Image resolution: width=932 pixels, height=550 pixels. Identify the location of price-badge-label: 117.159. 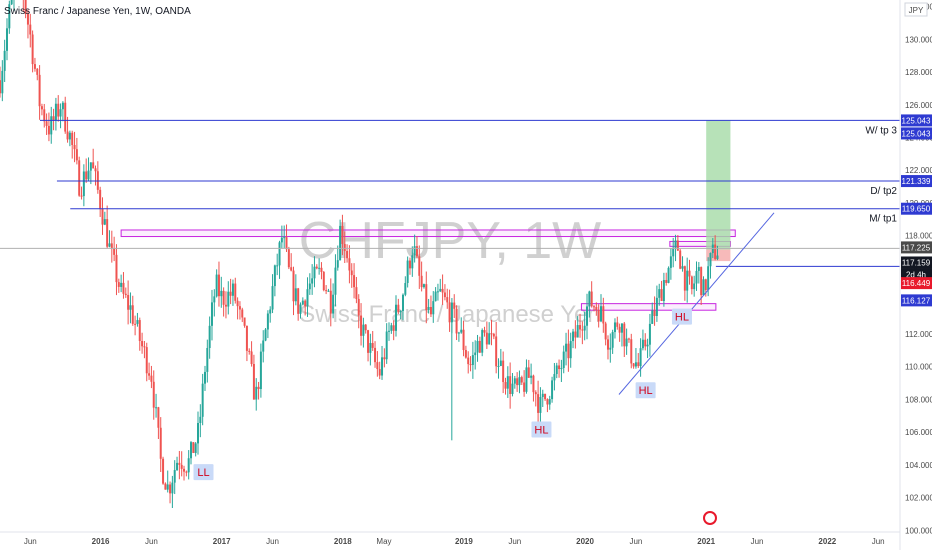
(916, 262).